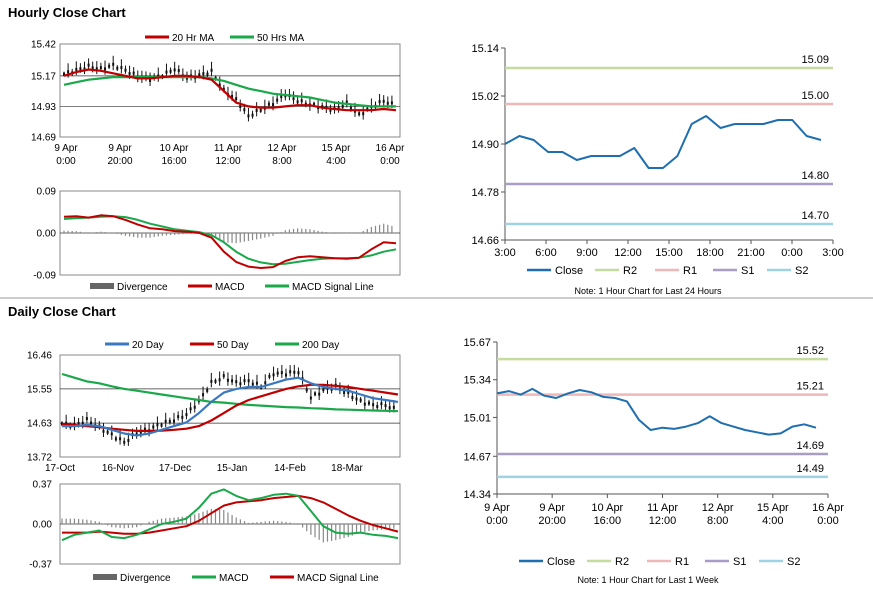 The height and width of the screenshot is (601, 873). What do you see at coordinates (477, 381) in the screenshot?
I see `y-tick-label: 15.34` at bounding box center [477, 381].